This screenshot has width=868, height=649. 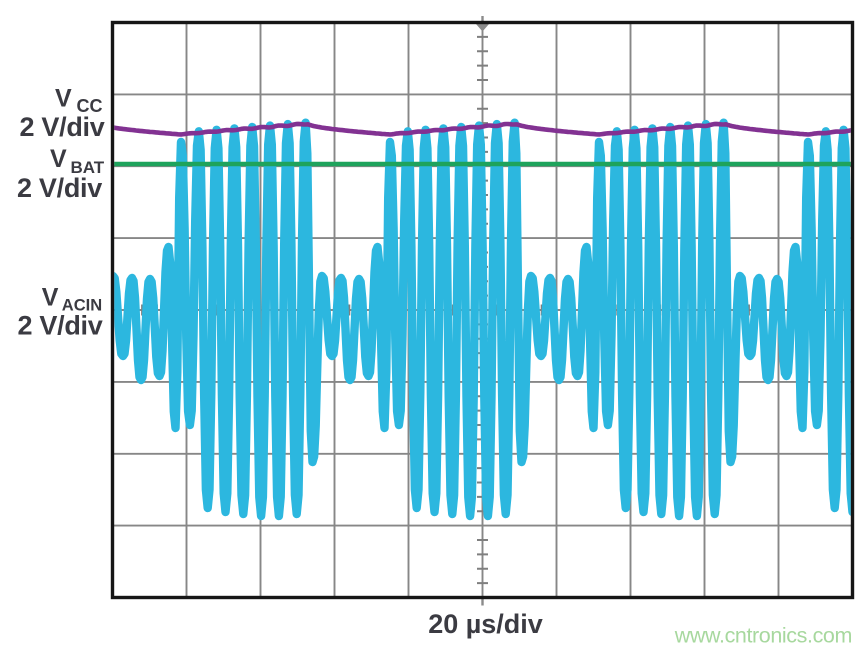 What do you see at coordinates (90, 106) in the screenshot?
I see `svg-text: CC` at bounding box center [90, 106].